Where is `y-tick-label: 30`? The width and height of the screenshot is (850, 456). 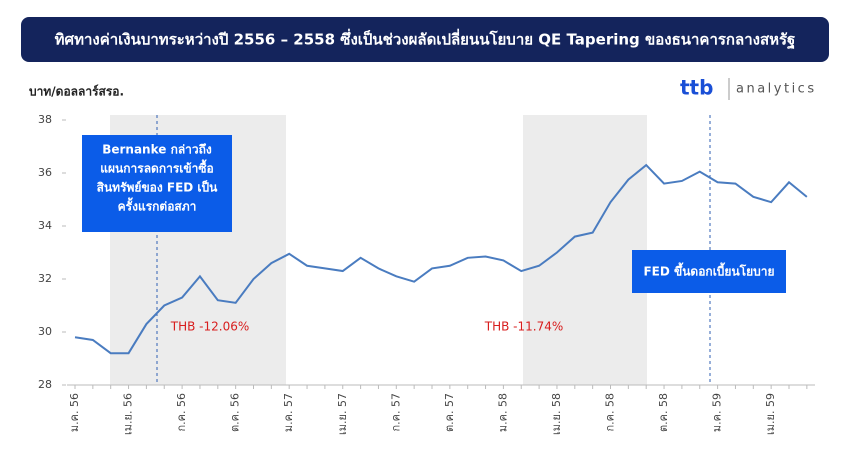
y-tick-label: 30 is located at coordinates (45, 331).